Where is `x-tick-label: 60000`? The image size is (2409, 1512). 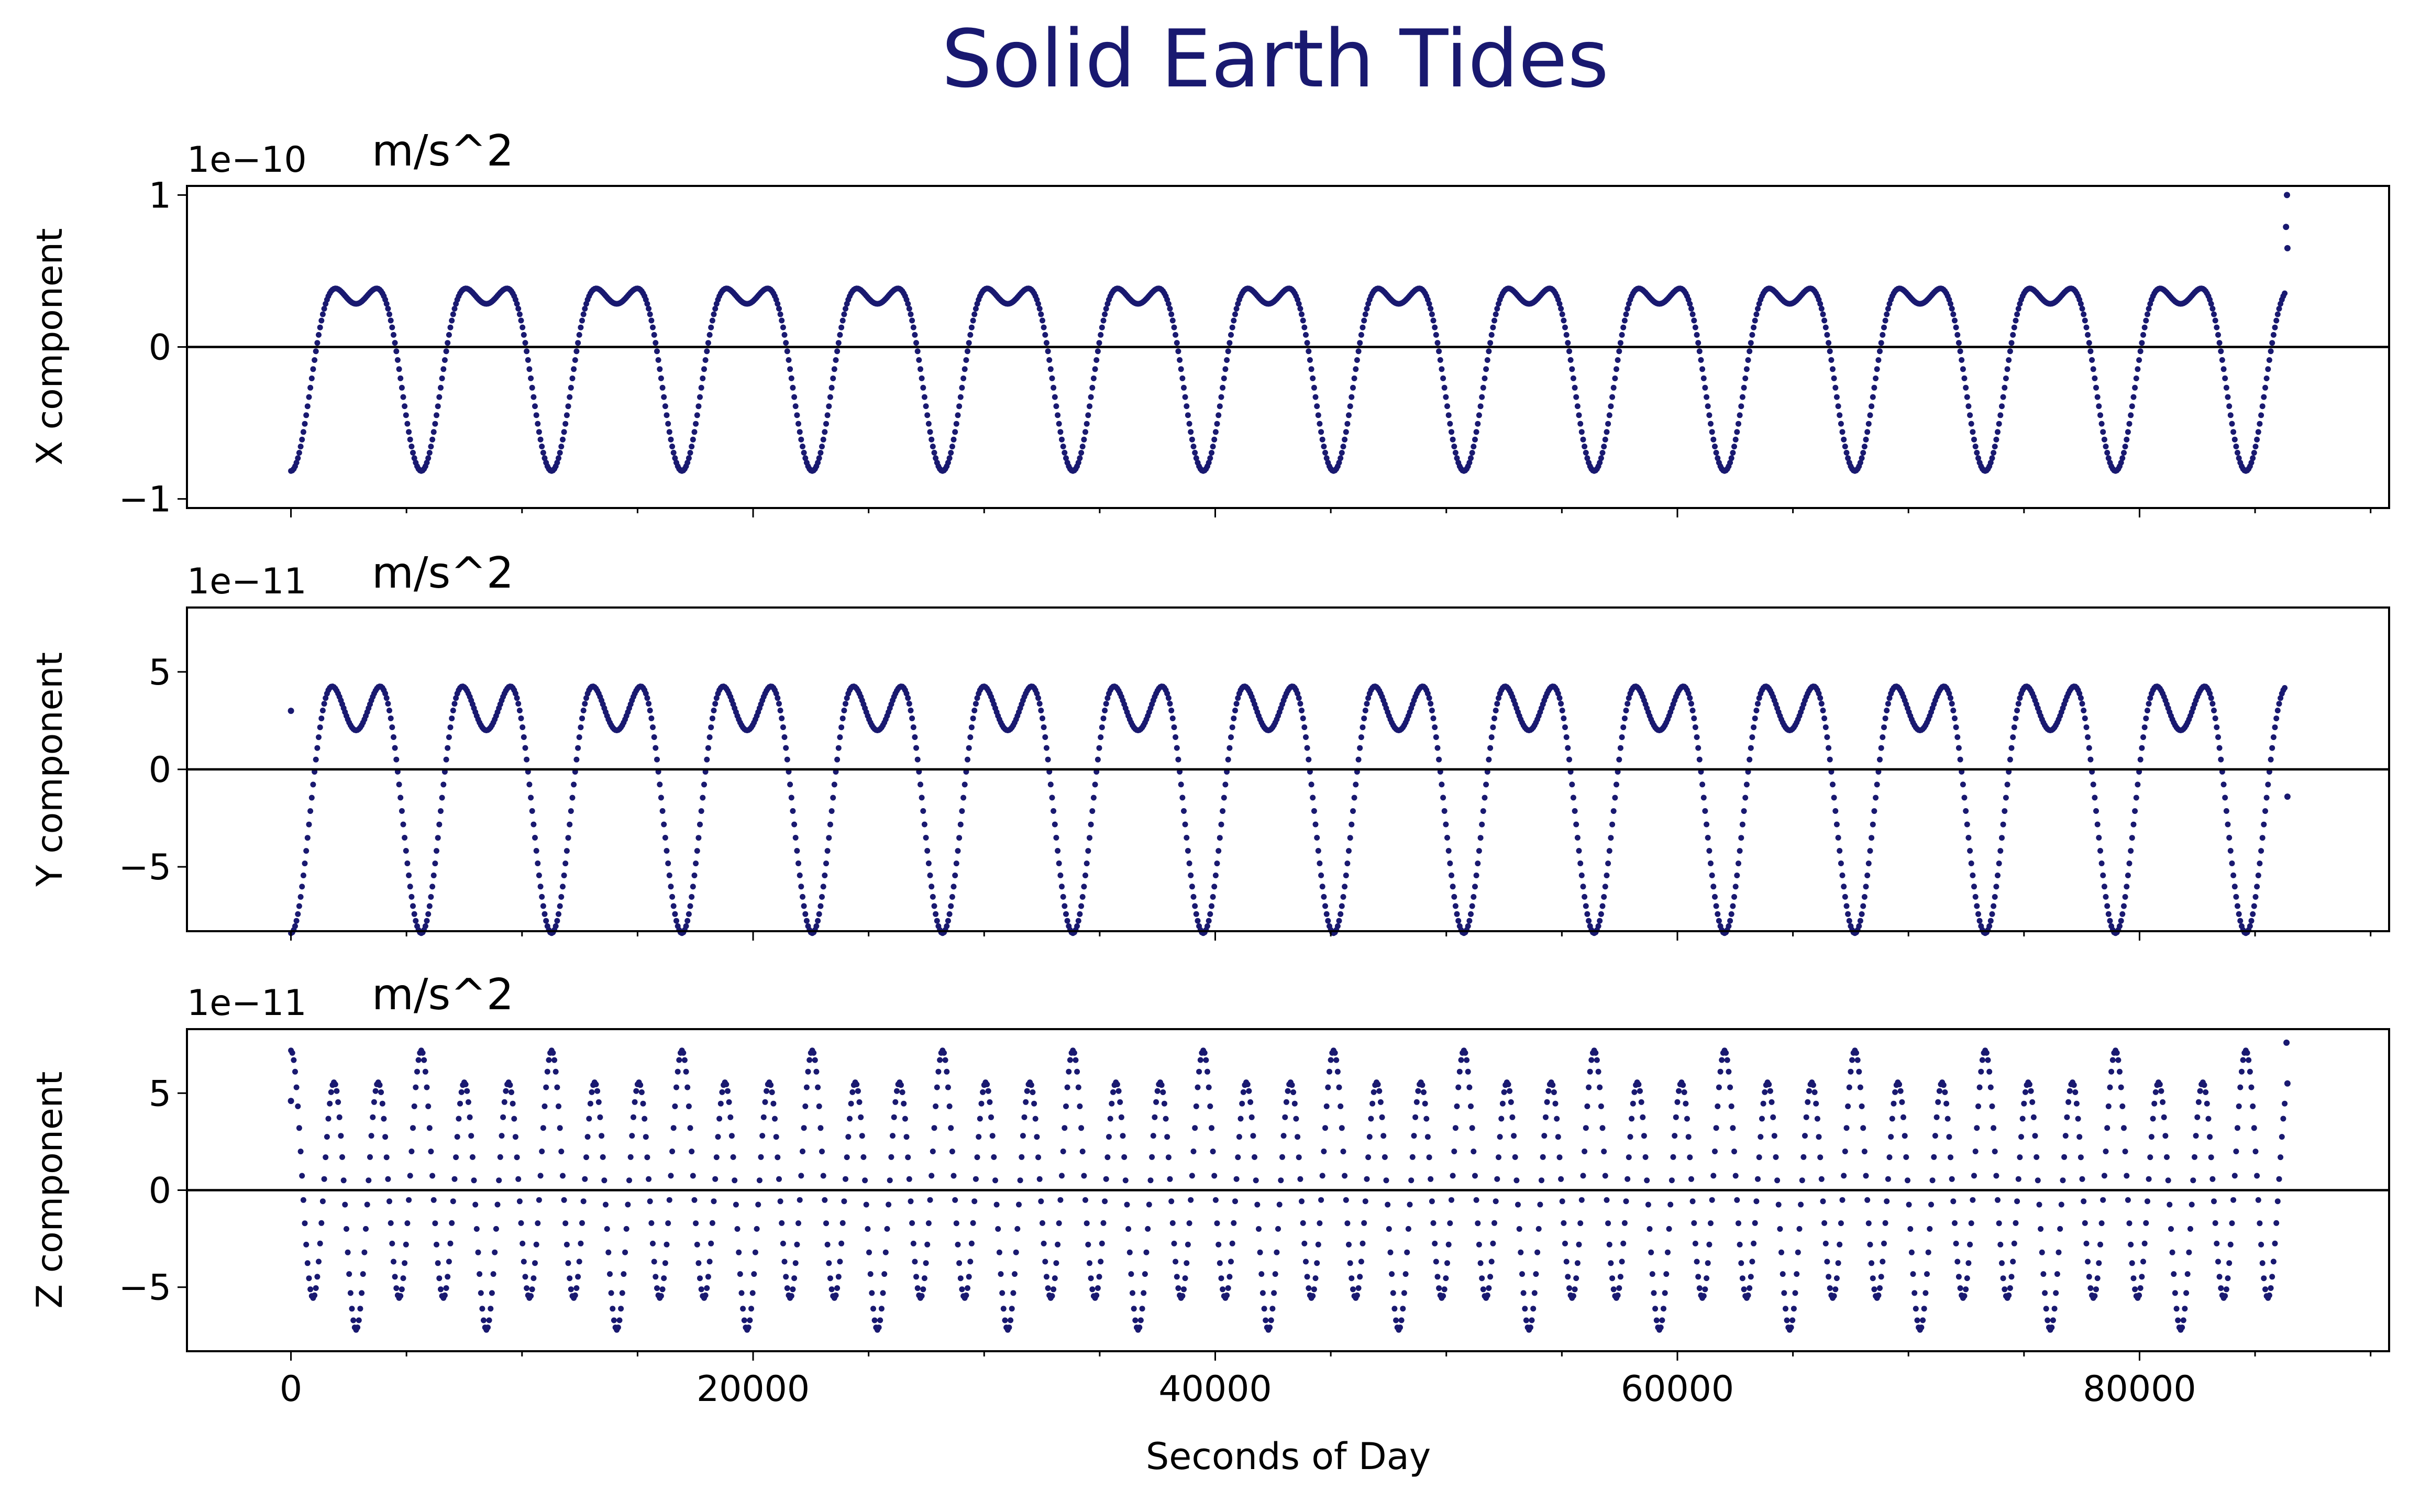
x-tick-label: 60000 is located at coordinates (1677, 1389).